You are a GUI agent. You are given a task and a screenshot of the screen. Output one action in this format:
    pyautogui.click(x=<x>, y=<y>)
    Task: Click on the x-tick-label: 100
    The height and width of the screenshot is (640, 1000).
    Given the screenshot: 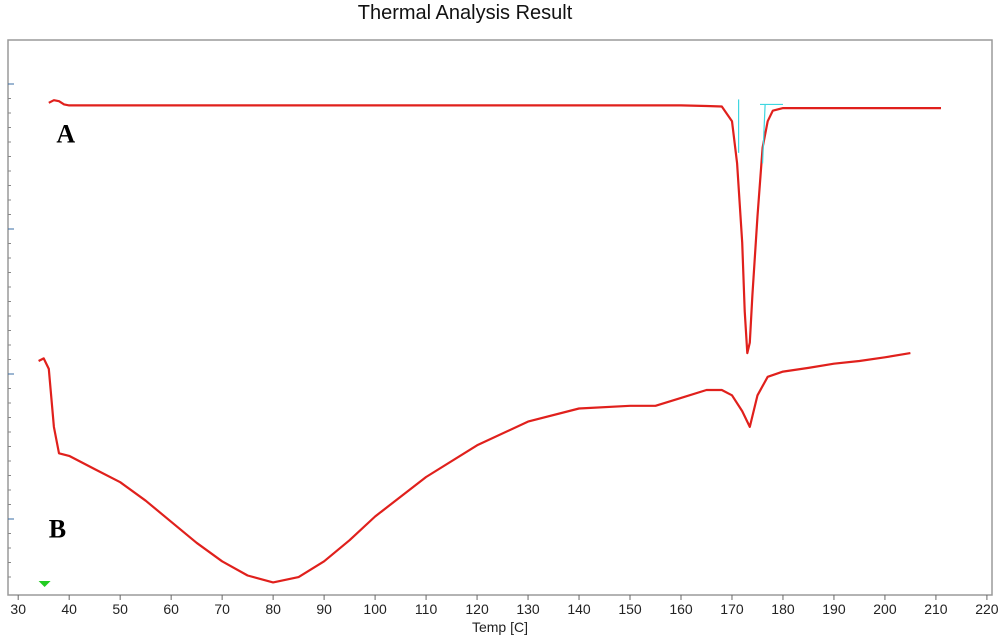 What is the action you would take?
    pyautogui.click(x=375, y=609)
    